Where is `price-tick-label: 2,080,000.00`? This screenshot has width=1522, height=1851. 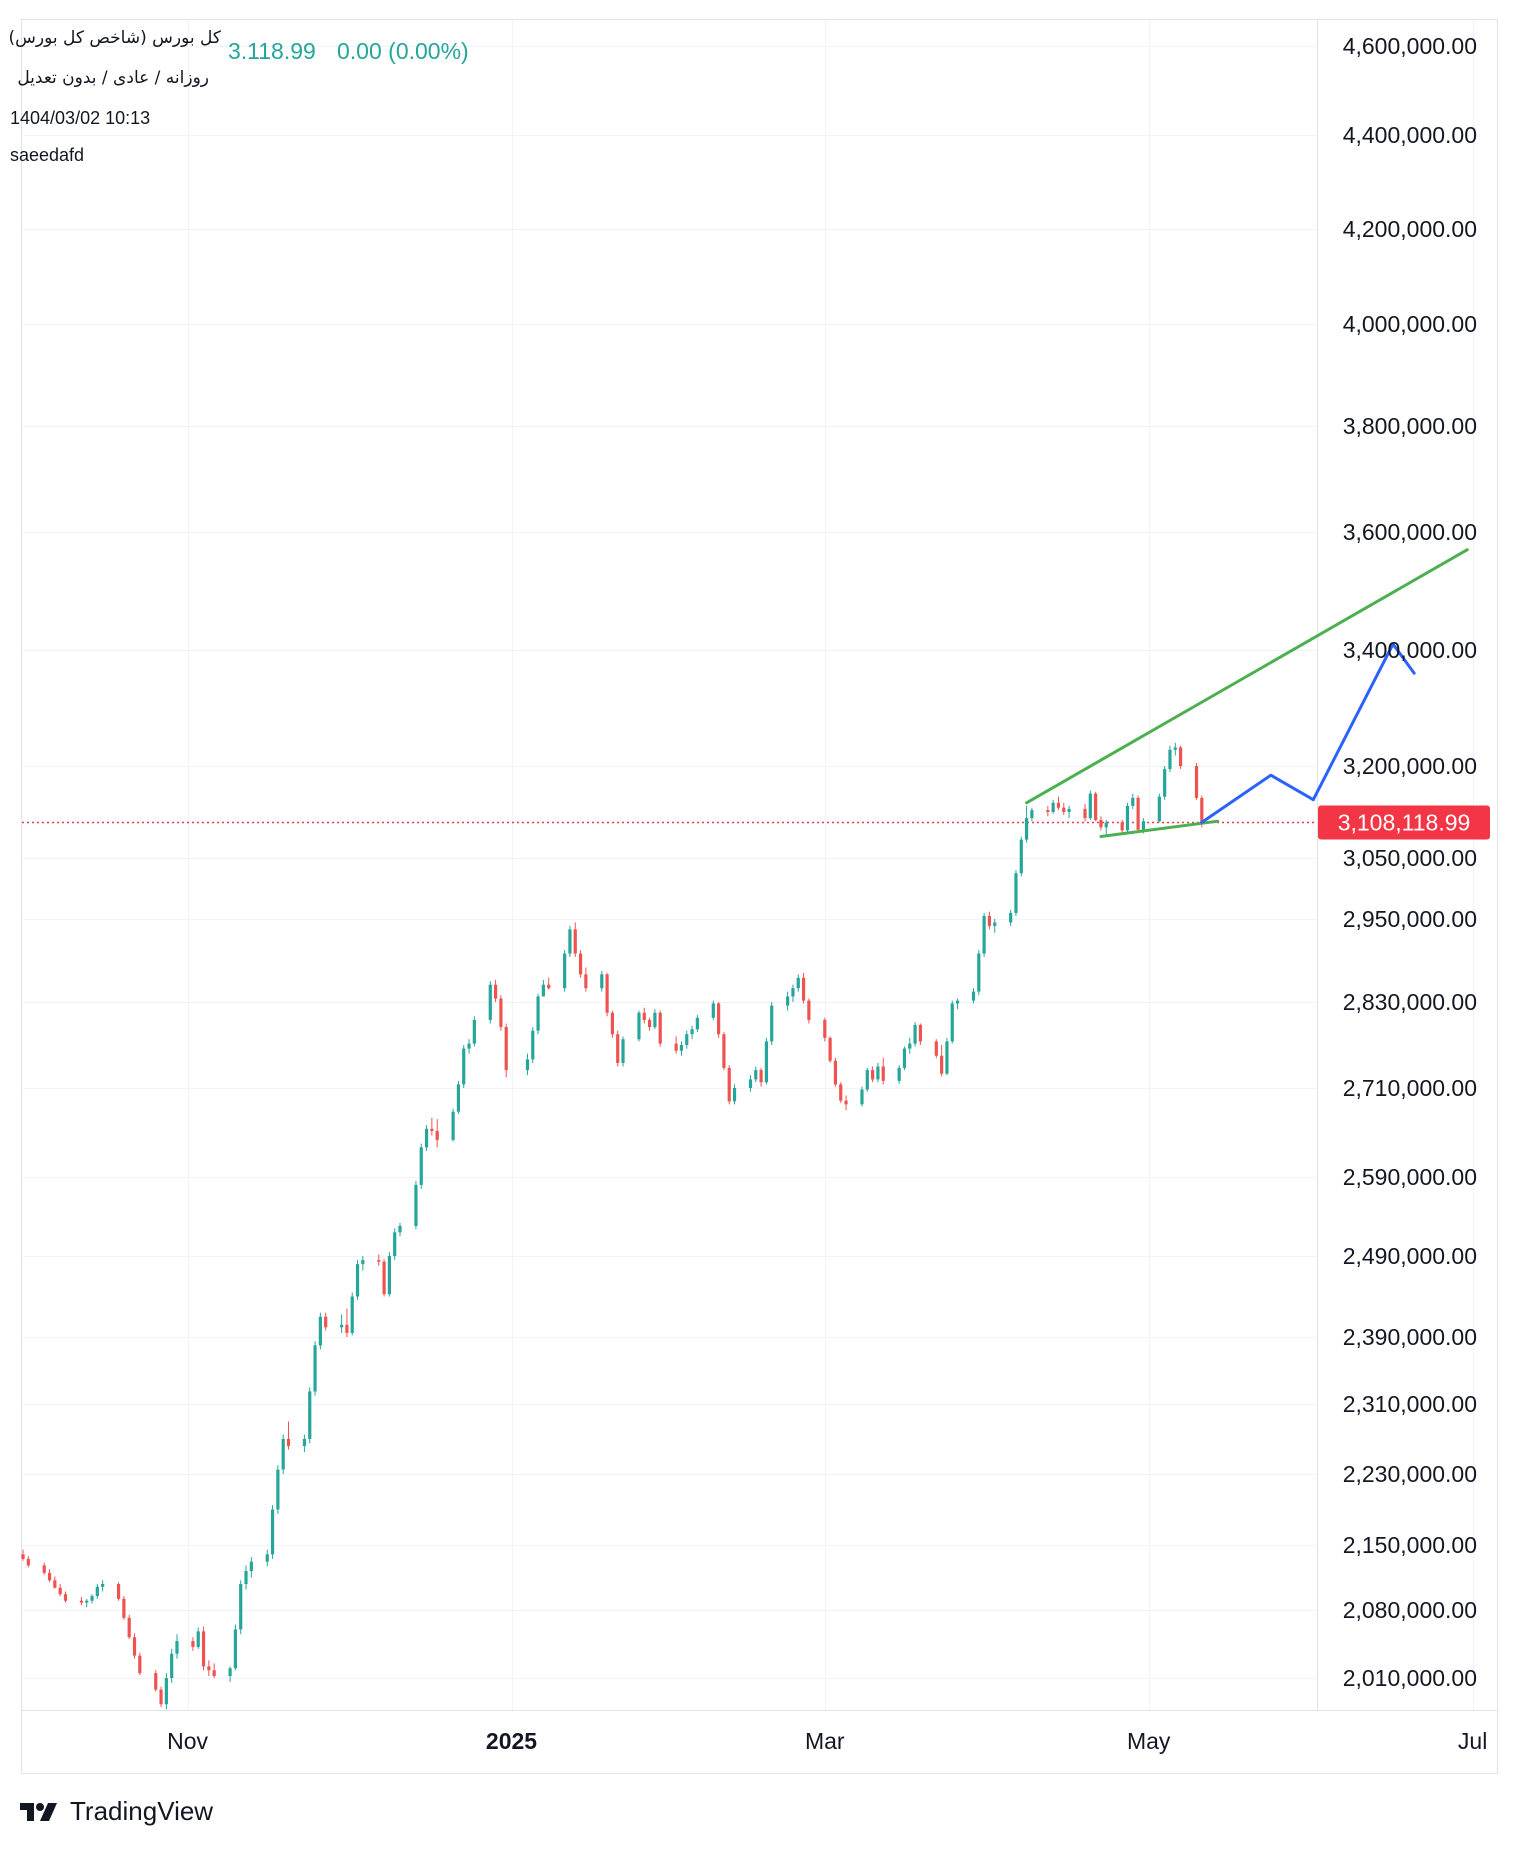 price-tick-label: 2,080,000.00 is located at coordinates (1410, 1610).